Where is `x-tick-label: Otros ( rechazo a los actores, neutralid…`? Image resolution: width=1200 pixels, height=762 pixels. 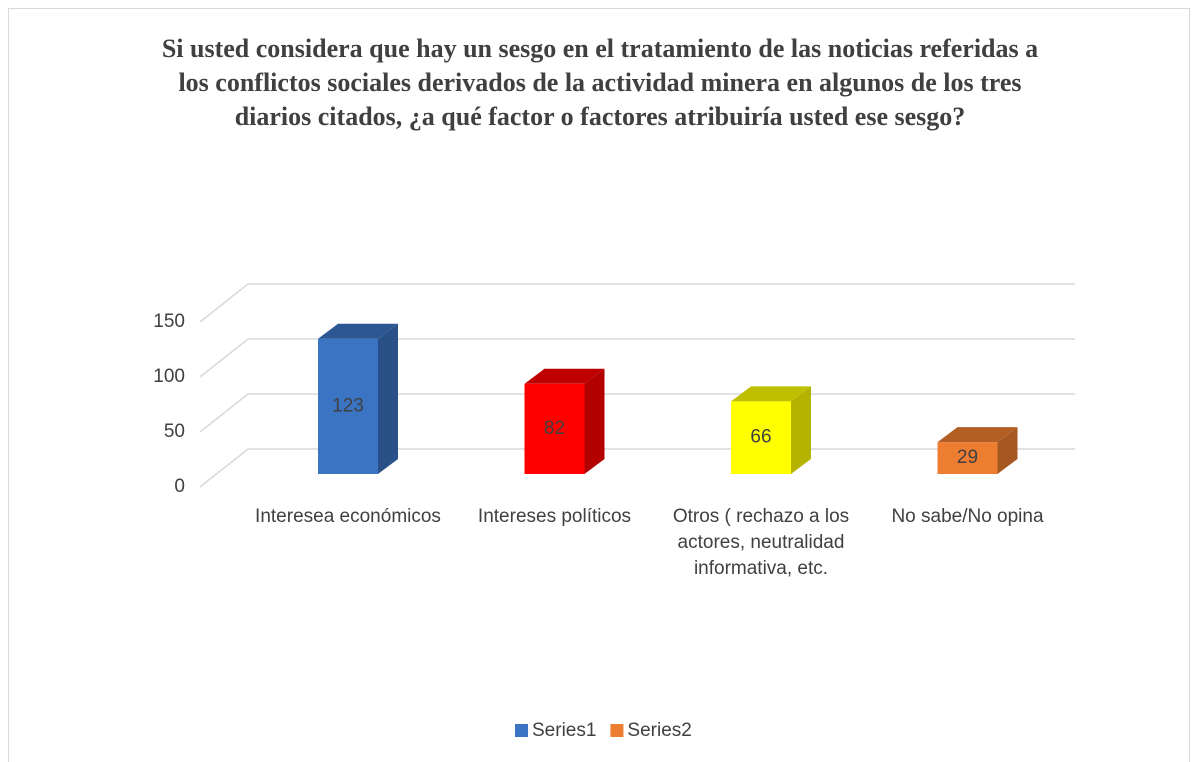
x-tick-label: Otros ( rechazo a los actores, neutralid… is located at coordinates (761, 542).